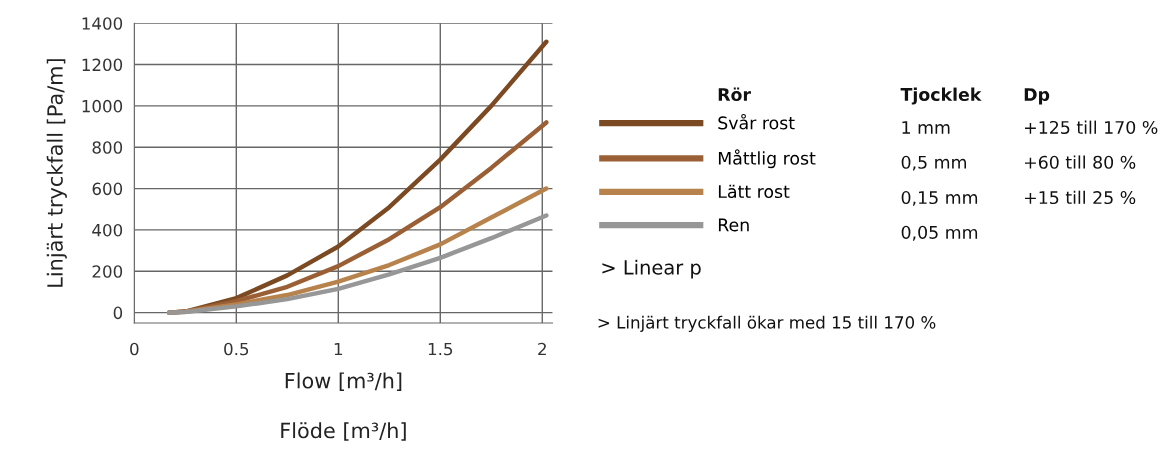 The height and width of the screenshot is (464, 1168). Describe the element at coordinates (1037, 96) in the screenshot. I see `text: Dp` at that location.